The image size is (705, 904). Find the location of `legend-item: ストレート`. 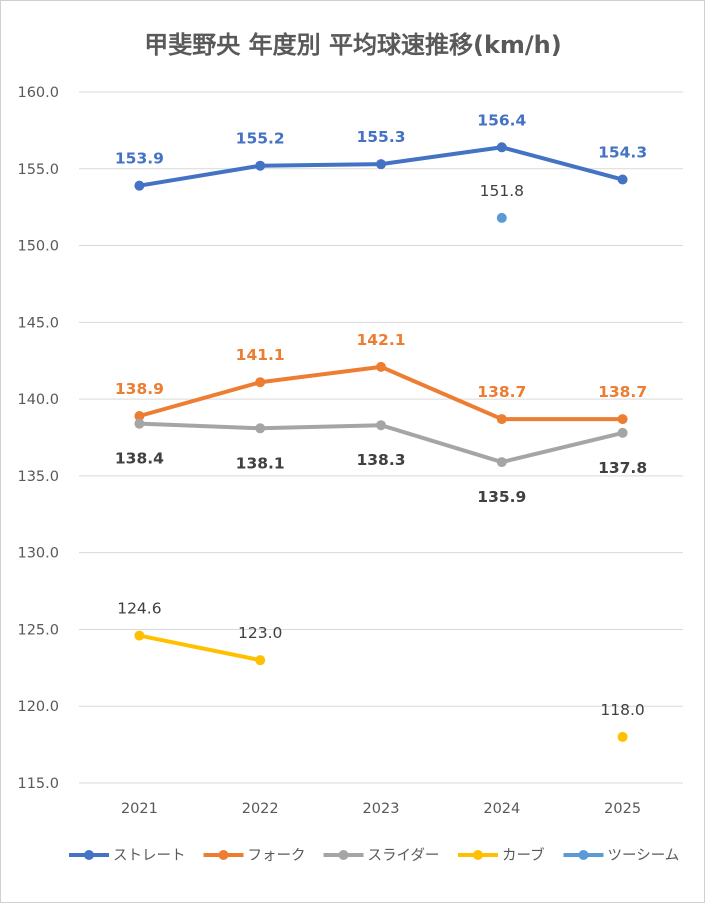

legend-item: ストレート is located at coordinates (127, 856).